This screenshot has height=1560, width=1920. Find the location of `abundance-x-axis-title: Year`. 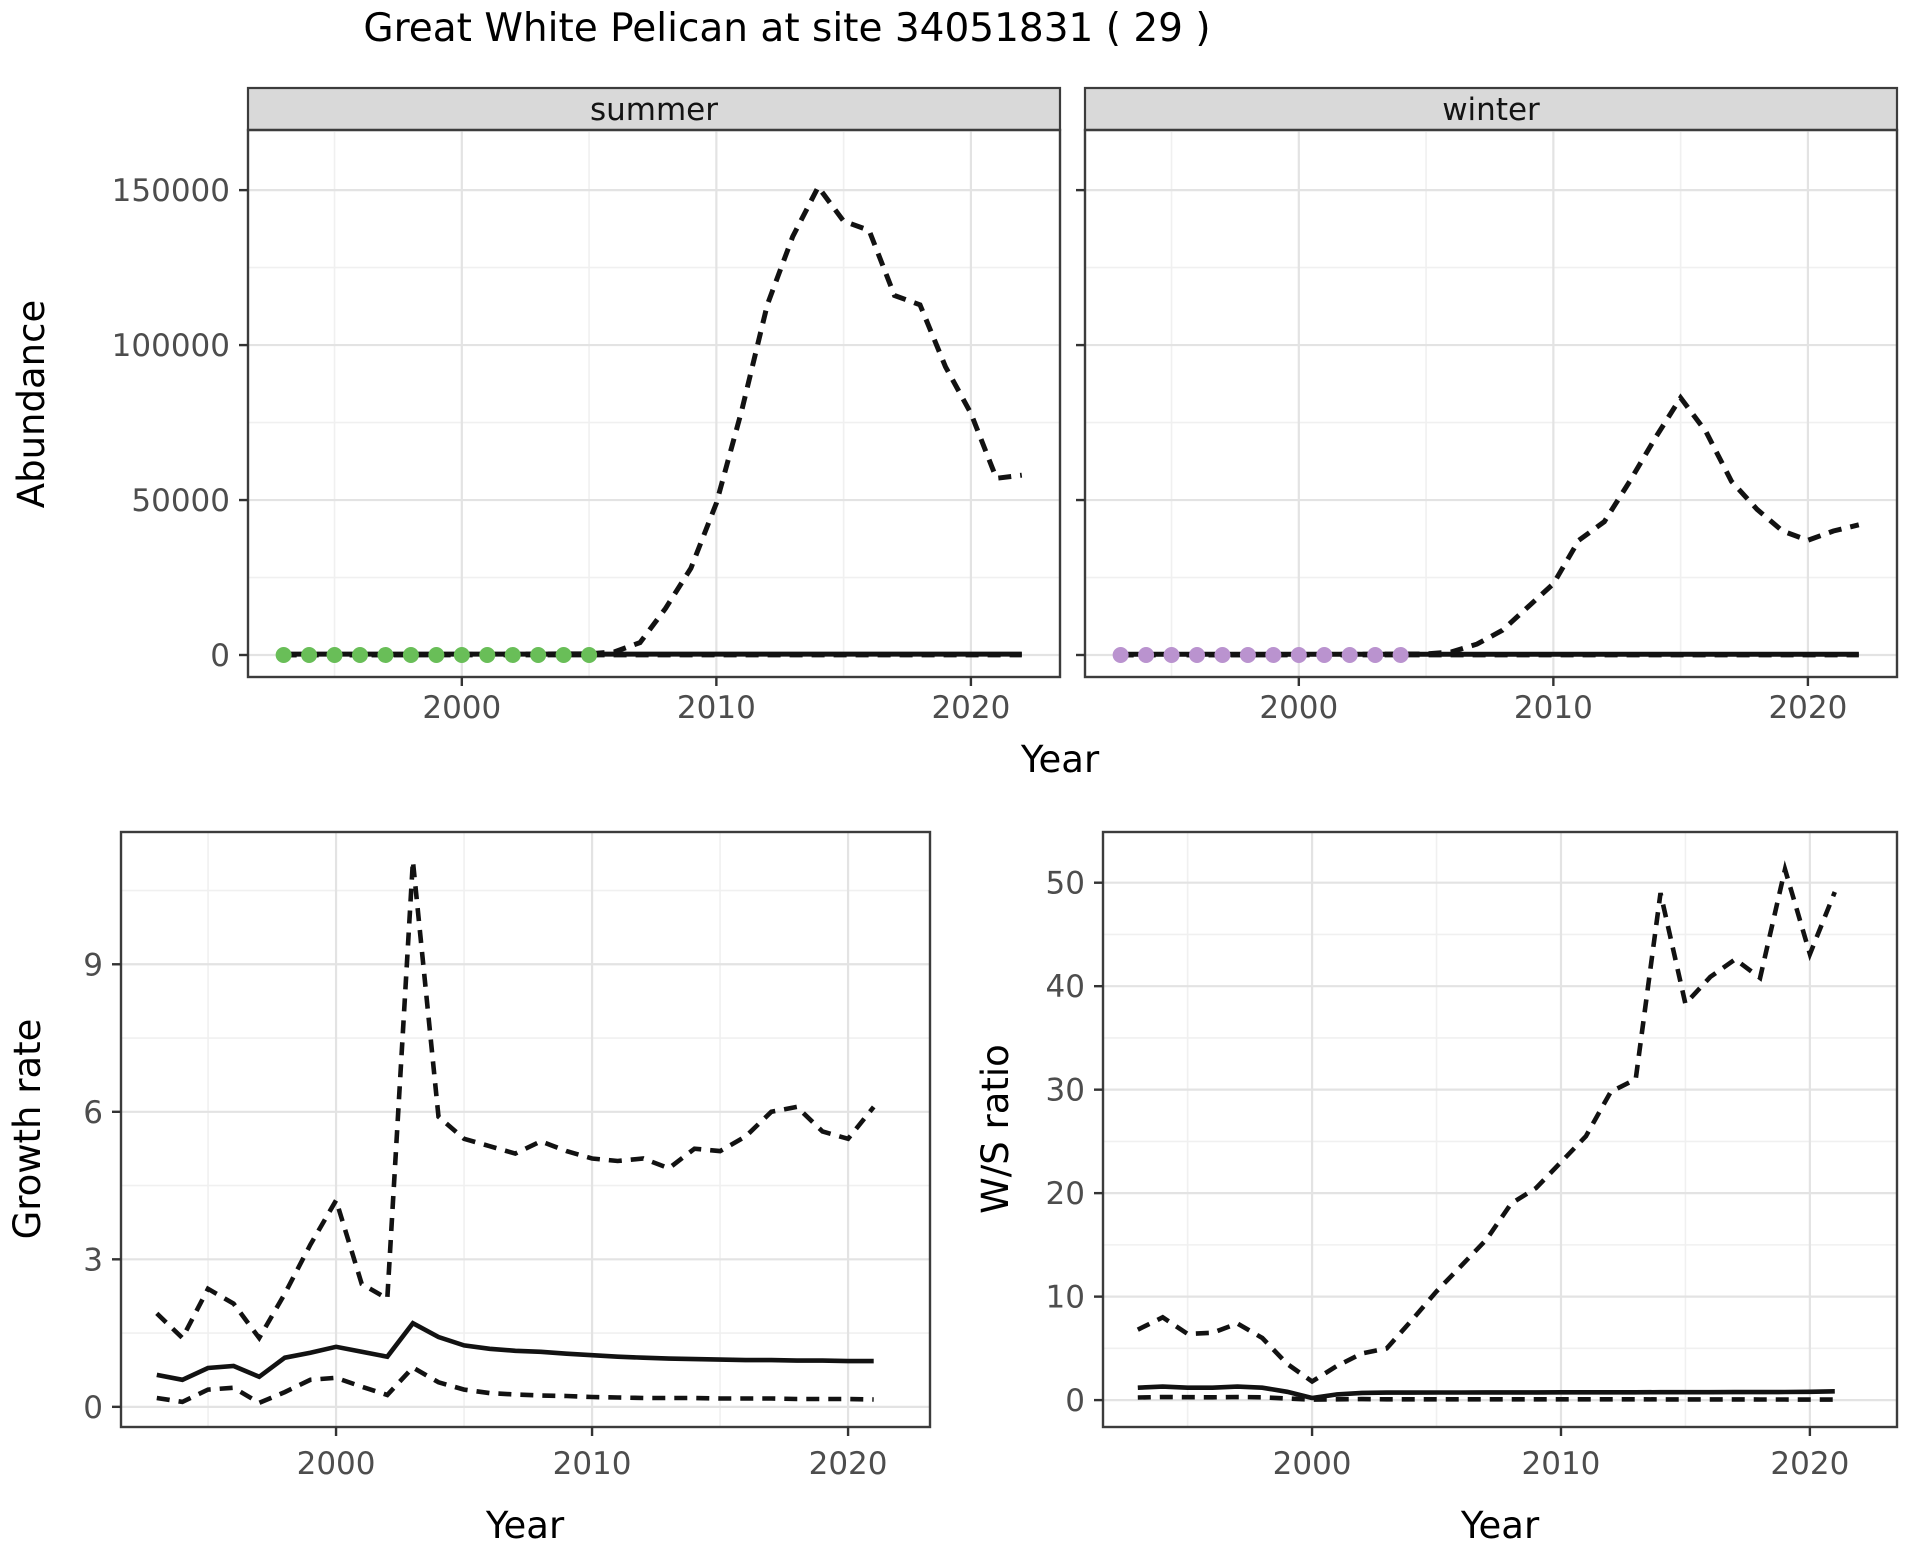

abundance-x-axis-title: Year is located at coordinates (1060, 759).